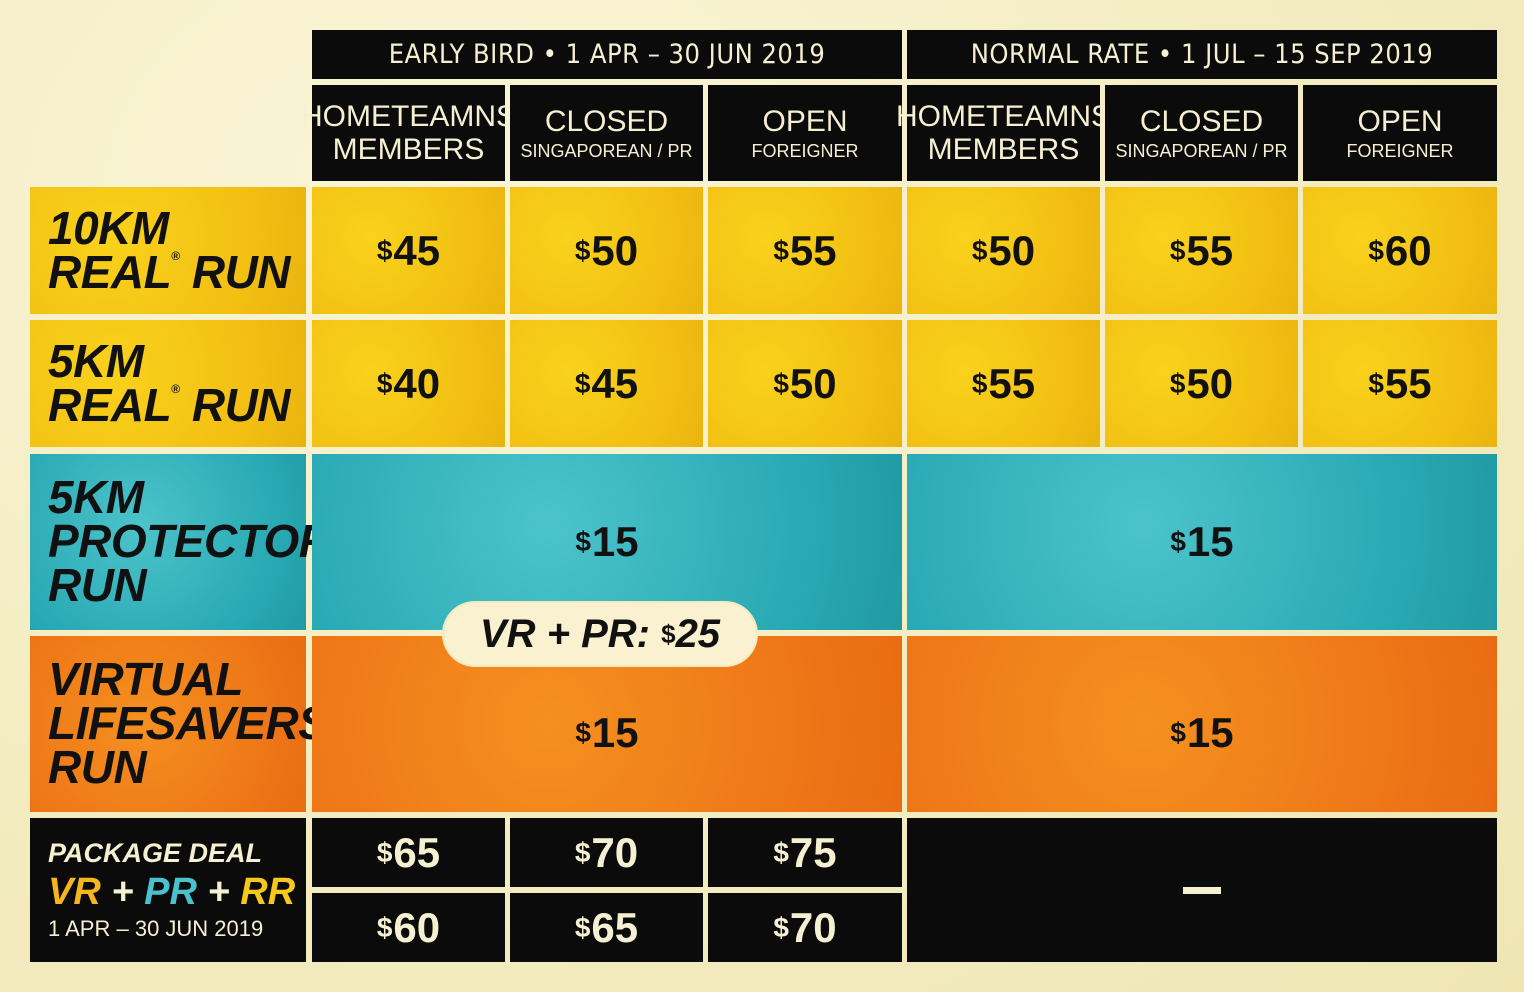 The image size is (1524, 992). I want to click on row-label-line1: 10KM, so click(108, 227).